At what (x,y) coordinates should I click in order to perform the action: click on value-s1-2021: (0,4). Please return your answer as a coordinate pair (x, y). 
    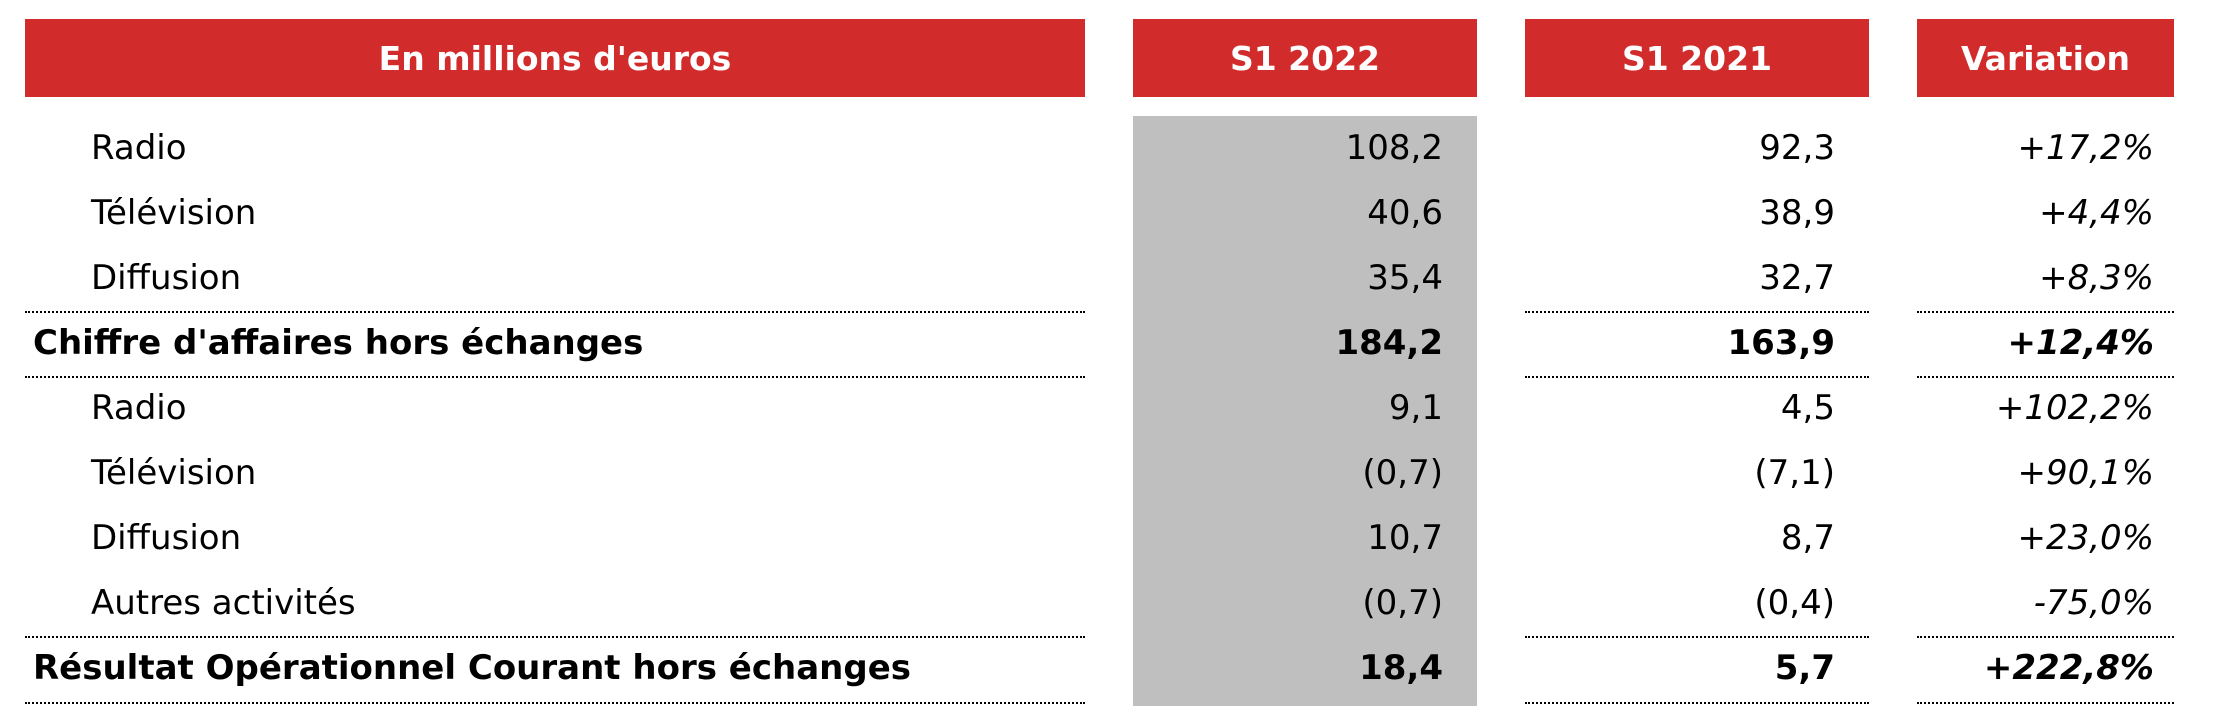
    Looking at the image, I should click on (1794, 603).